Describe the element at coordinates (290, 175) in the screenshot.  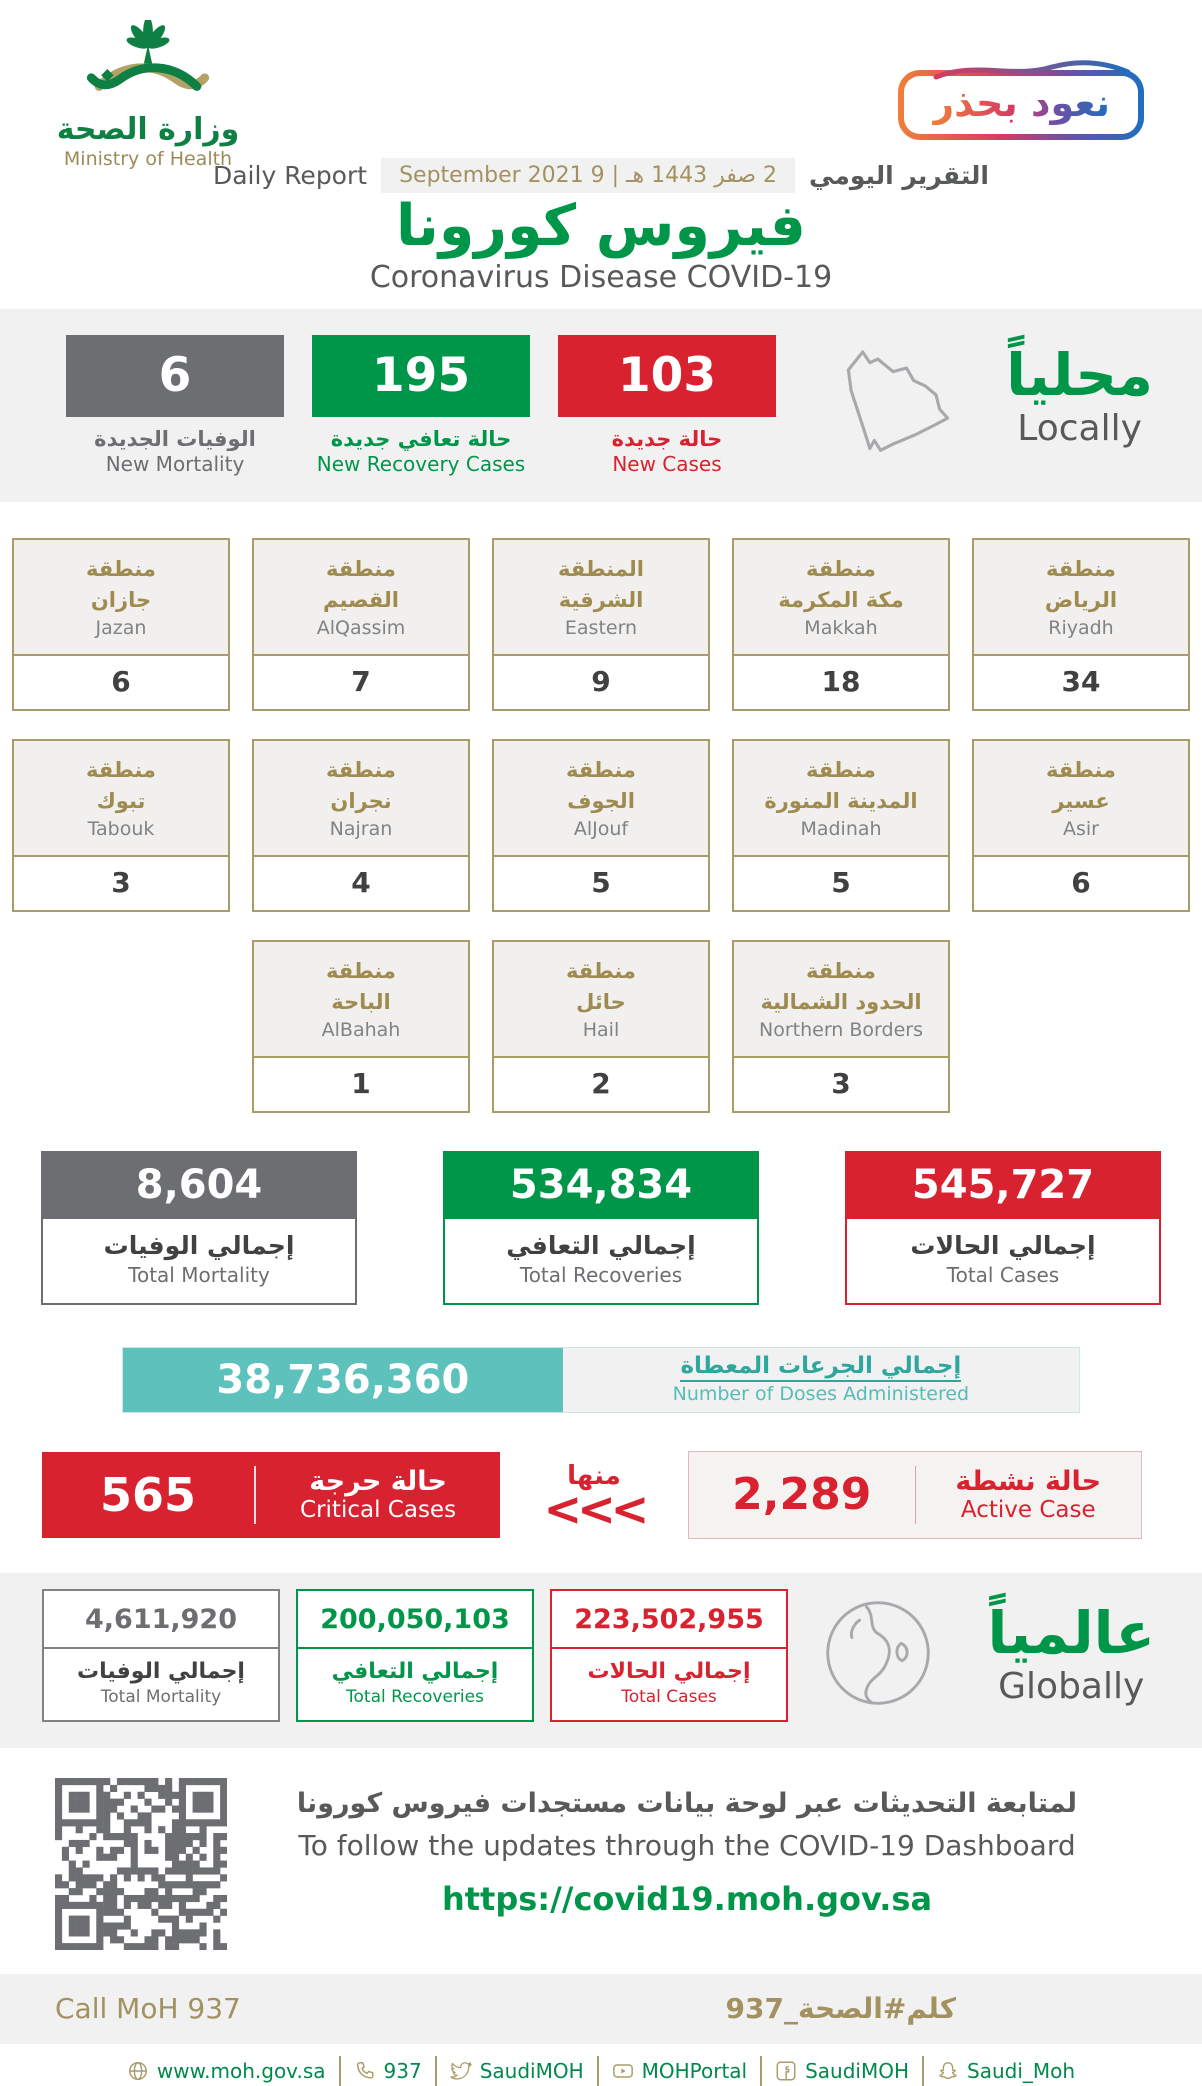
I see `daily-report-label-en: Daily Report` at that location.